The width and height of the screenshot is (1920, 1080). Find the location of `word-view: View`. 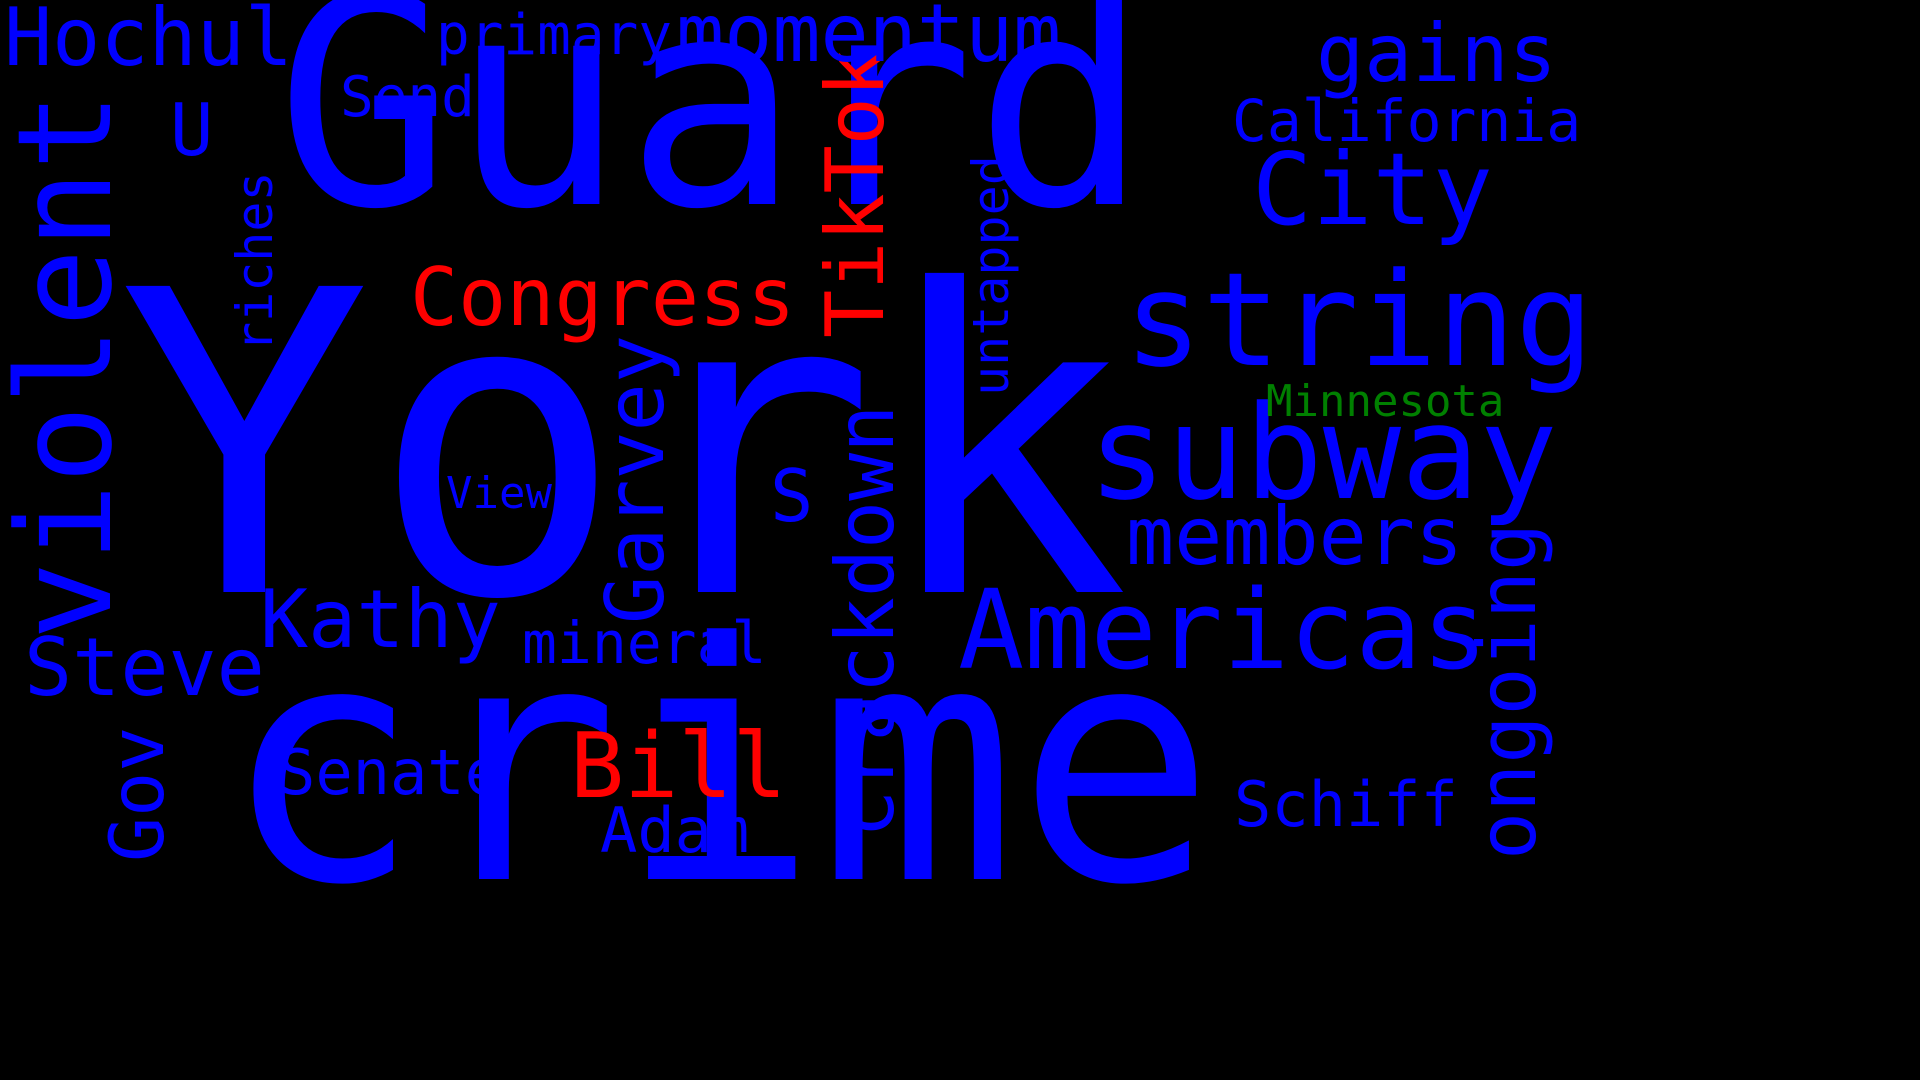

word-view: View is located at coordinates (499, 493).